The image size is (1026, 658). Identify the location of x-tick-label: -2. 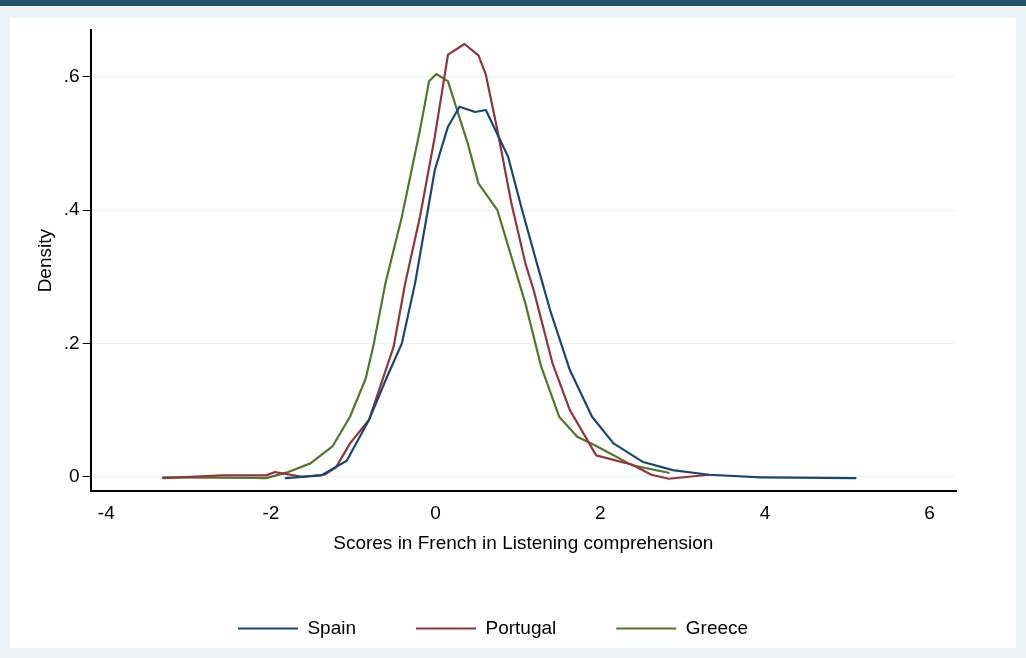
(271, 513).